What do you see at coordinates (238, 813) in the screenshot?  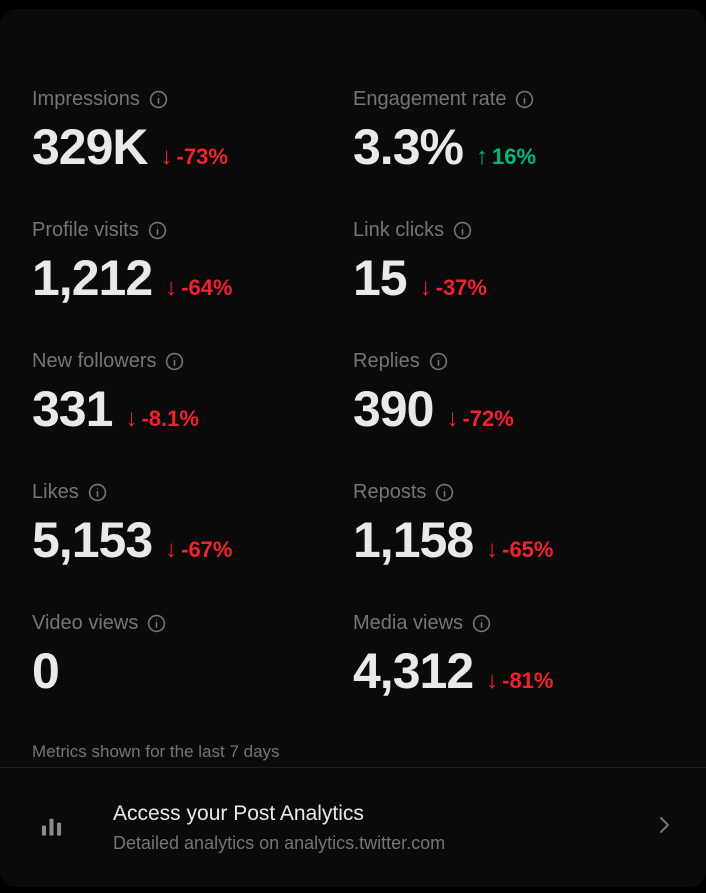 I see `cta-title: Access your Post Analytics` at bounding box center [238, 813].